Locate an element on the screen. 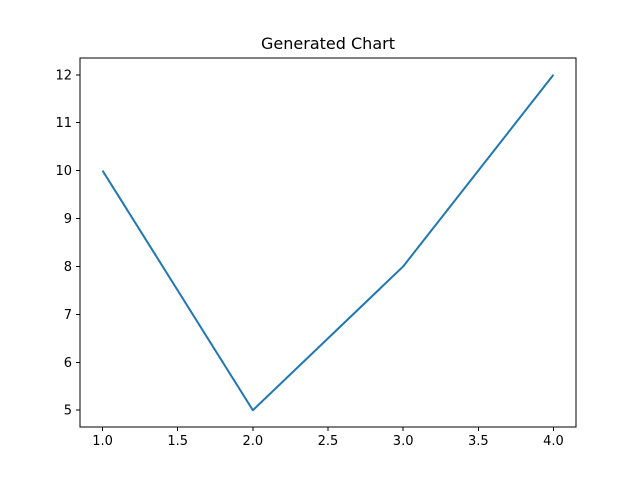 The height and width of the screenshot is (480, 640). x-axis-ticks: 1.0 1.5 2.0 2.5 3.0 3.5 4.0 is located at coordinates (328, 438).